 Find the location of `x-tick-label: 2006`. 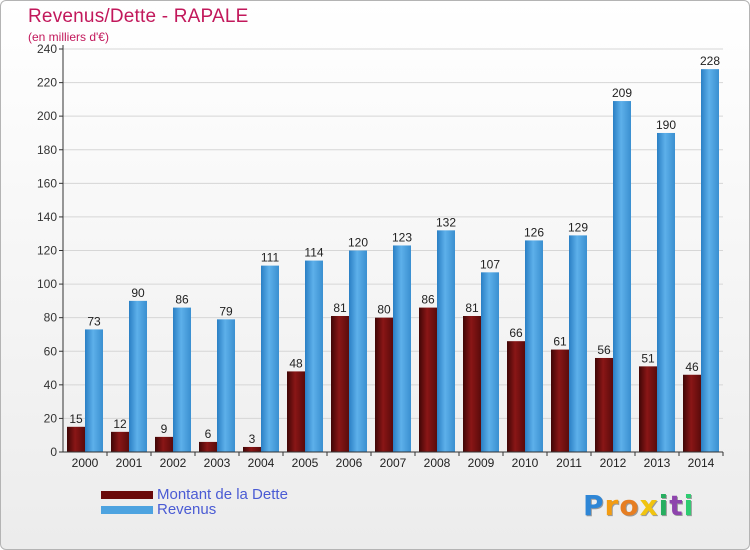

x-tick-label: 2006 is located at coordinates (349, 463).